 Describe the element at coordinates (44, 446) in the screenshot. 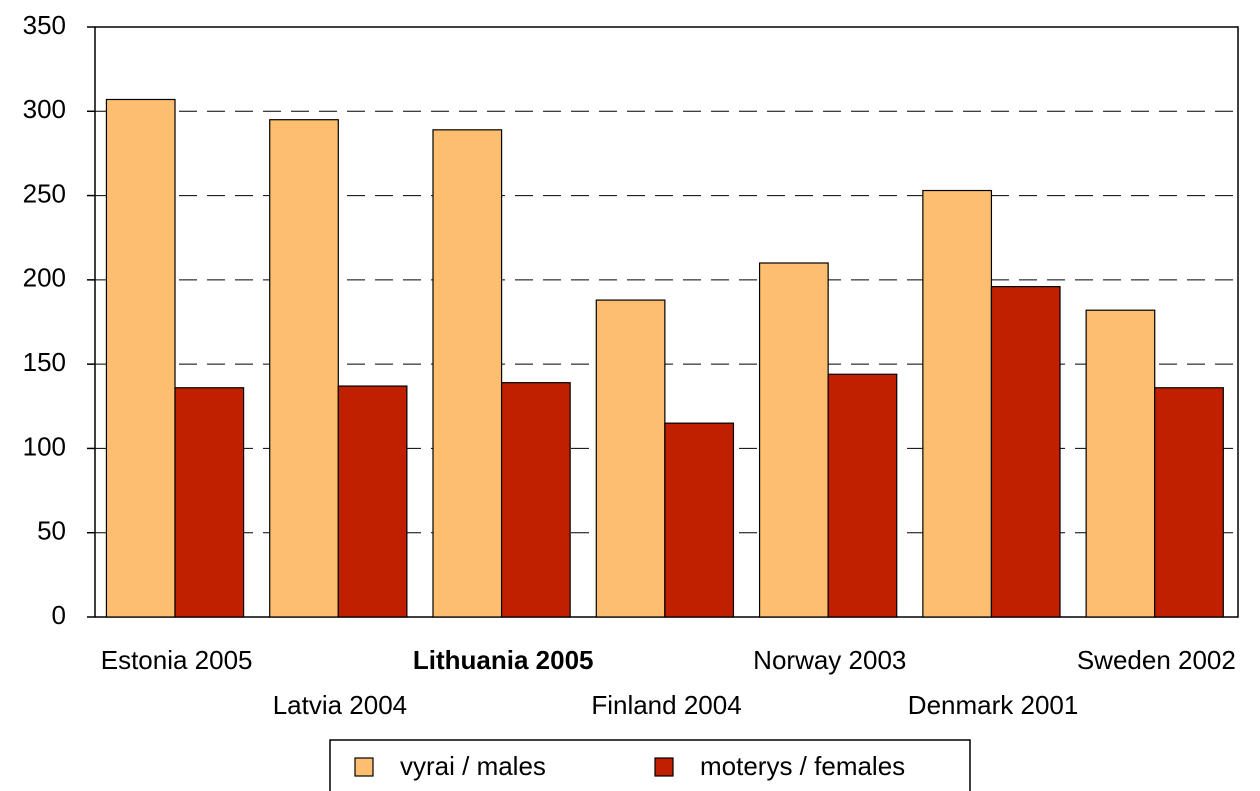

I see `y-tick-label: 100` at that location.